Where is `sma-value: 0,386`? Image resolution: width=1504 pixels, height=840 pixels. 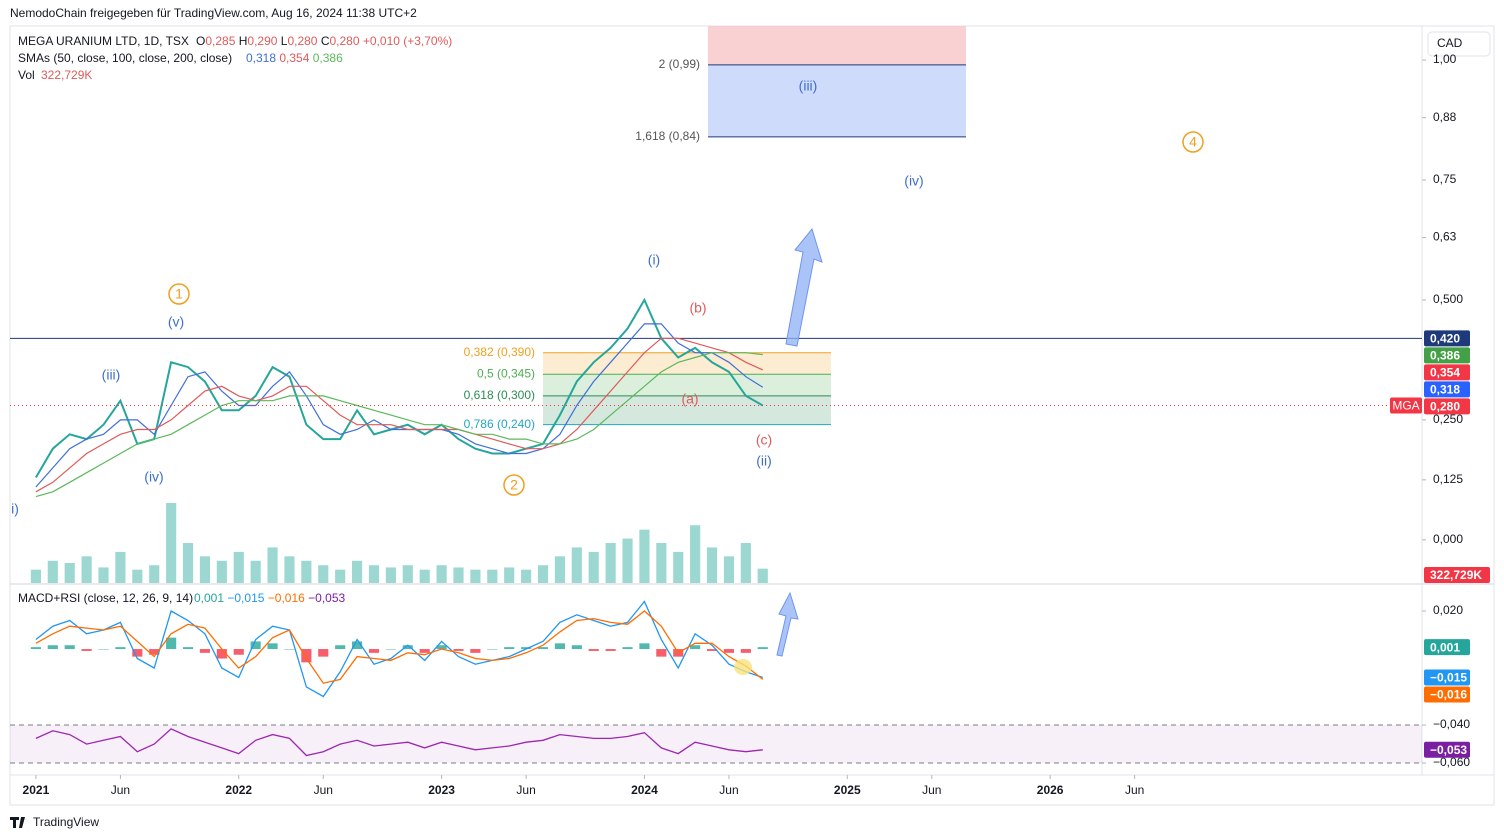
sma-value: 0,386 is located at coordinates (328, 58).